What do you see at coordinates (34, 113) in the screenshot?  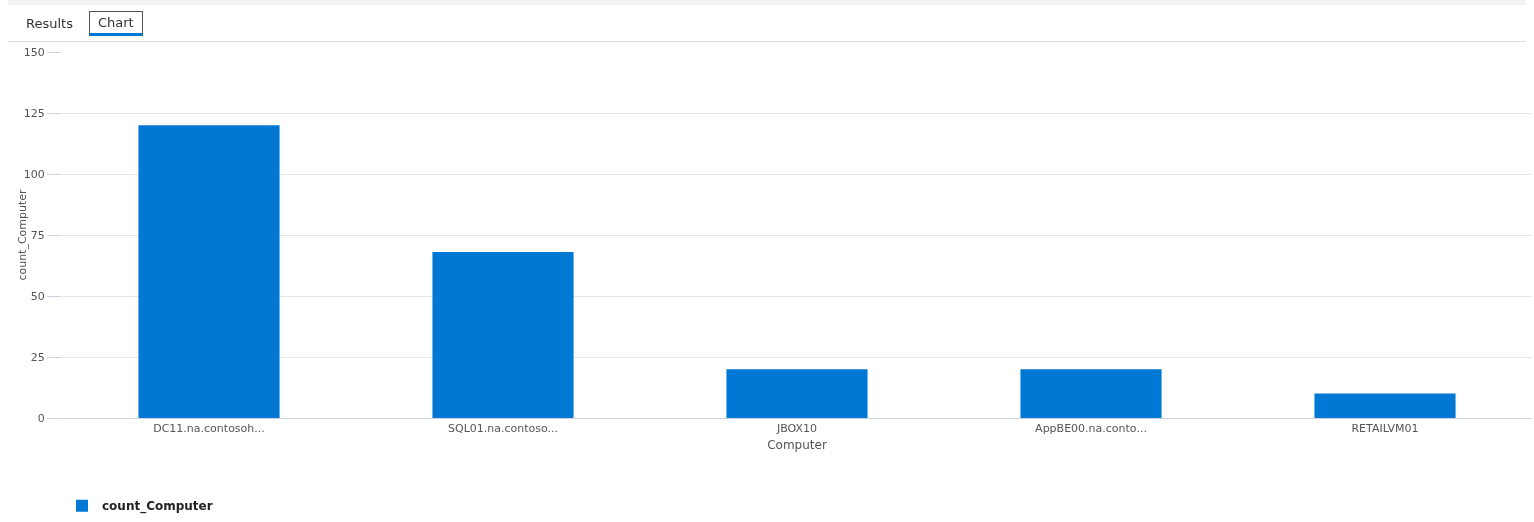 I see `y-tick-label: 125` at bounding box center [34, 113].